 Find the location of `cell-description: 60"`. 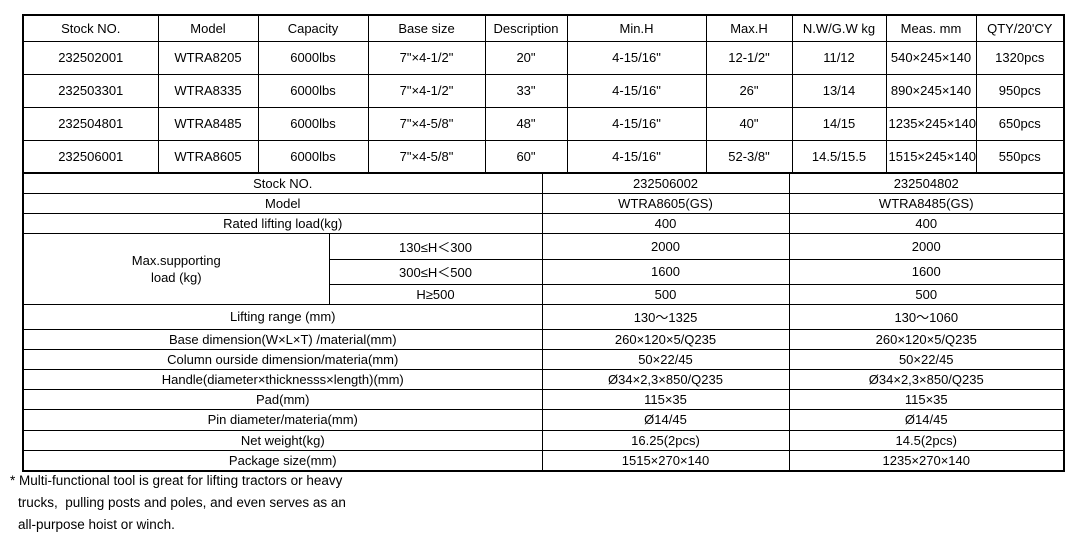

cell-description: 60" is located at coordinates (526, 156).